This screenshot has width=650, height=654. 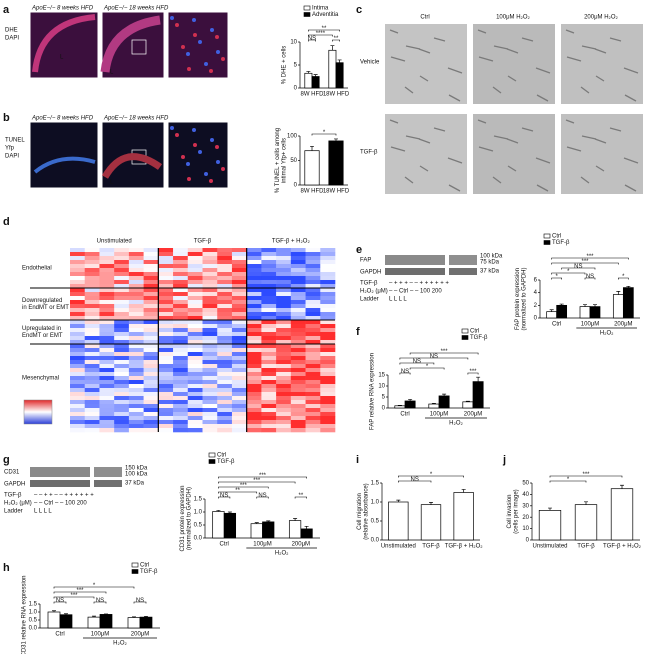 What do you see at coordinates (525, 298) in the screenshot?
I see `y-axis-label: (normalized to GAPDH)` at bounding box center [525, 298].